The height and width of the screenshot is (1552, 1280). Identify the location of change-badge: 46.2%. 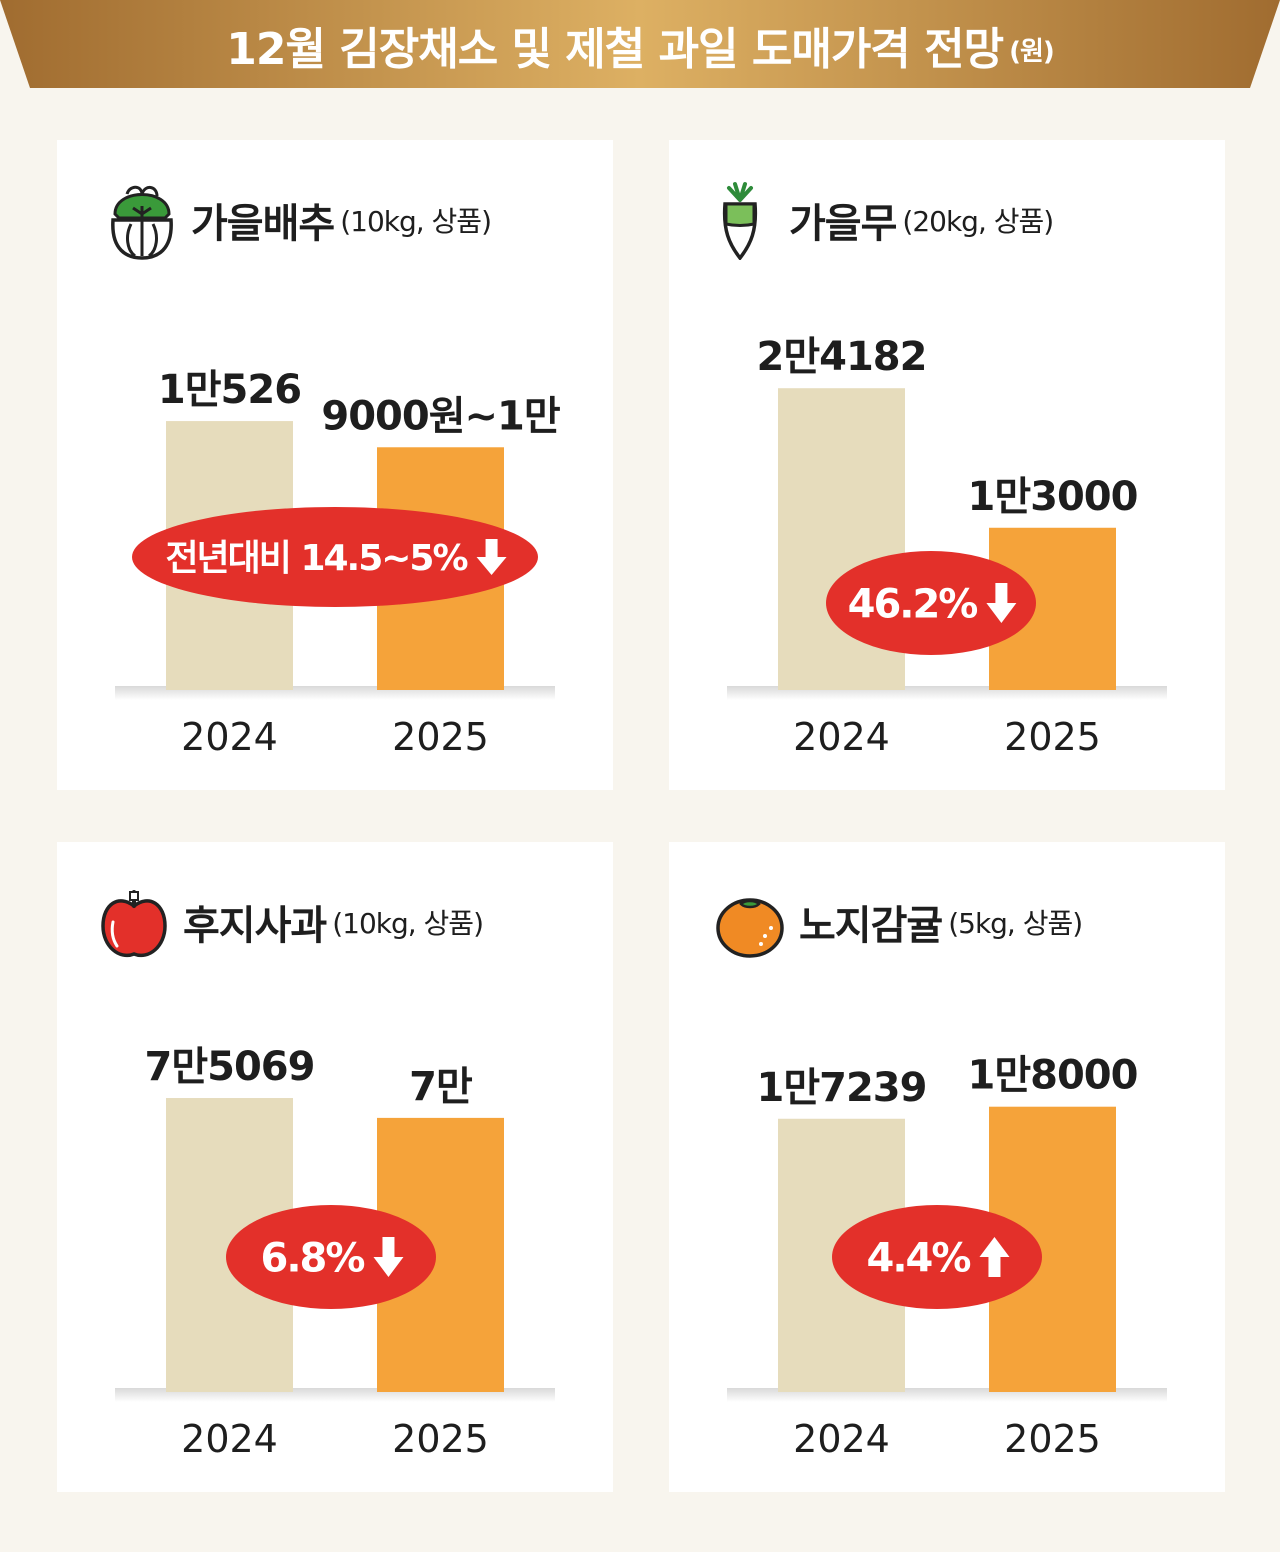
(931, 603).